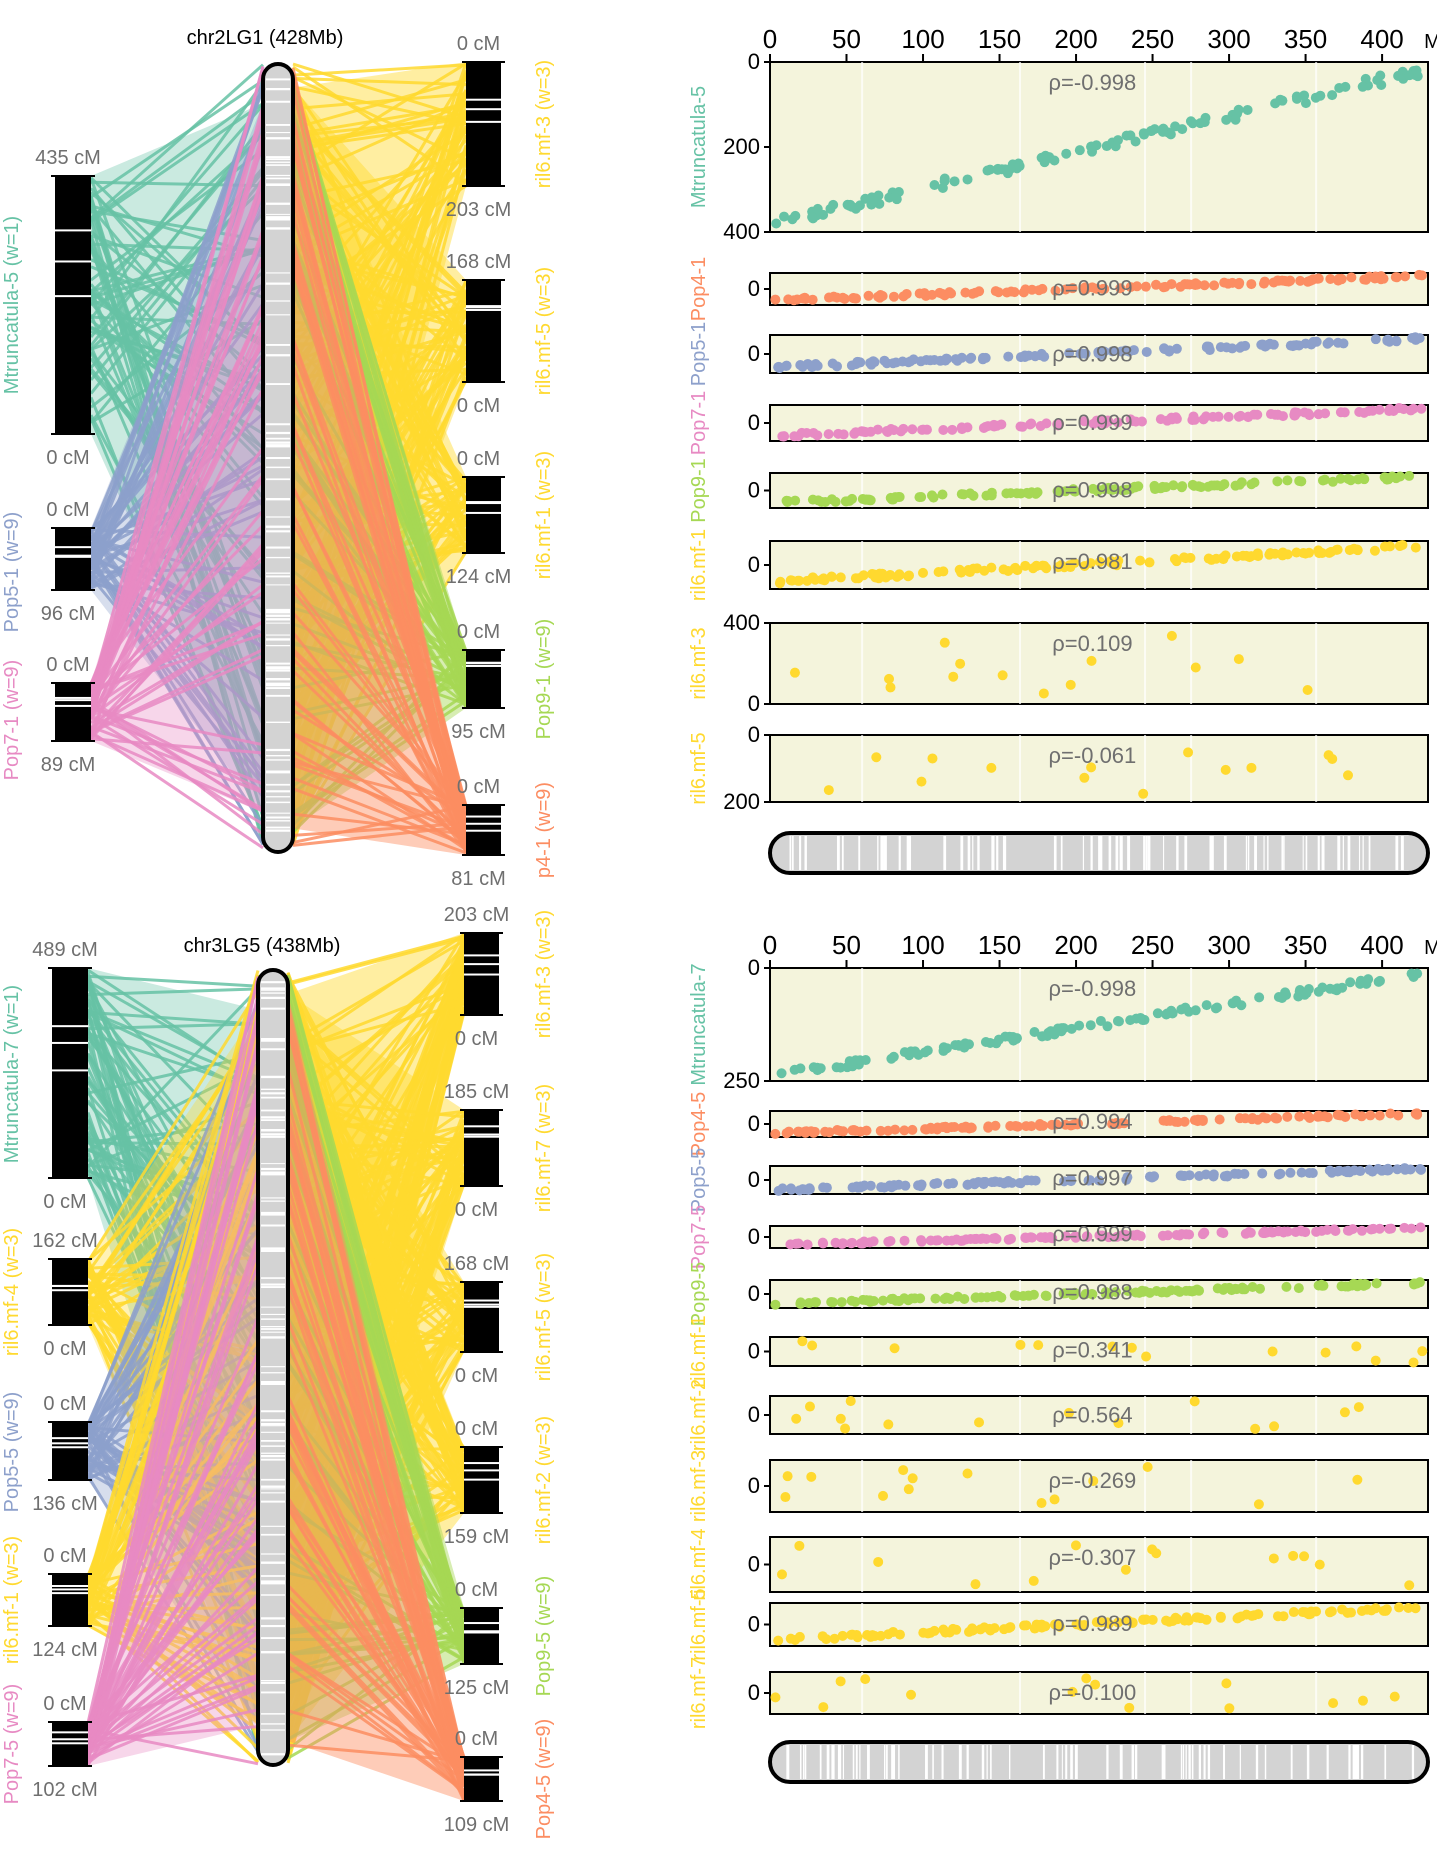  Describe the element at coordinates (478, 732) in the screenshot. I see `map-bottom-label: 95 cM` at that location.